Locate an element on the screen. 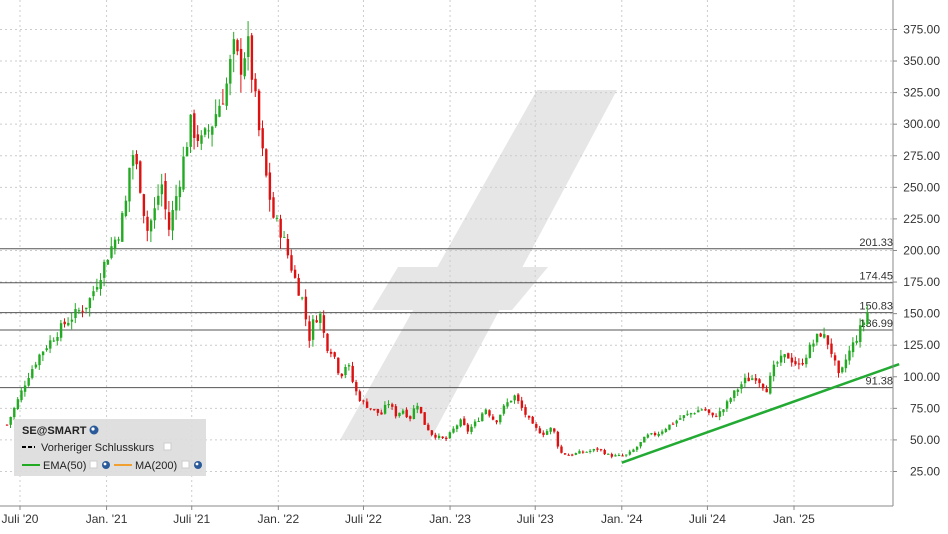  ema-checkbox is located at coordinates (93, 464).